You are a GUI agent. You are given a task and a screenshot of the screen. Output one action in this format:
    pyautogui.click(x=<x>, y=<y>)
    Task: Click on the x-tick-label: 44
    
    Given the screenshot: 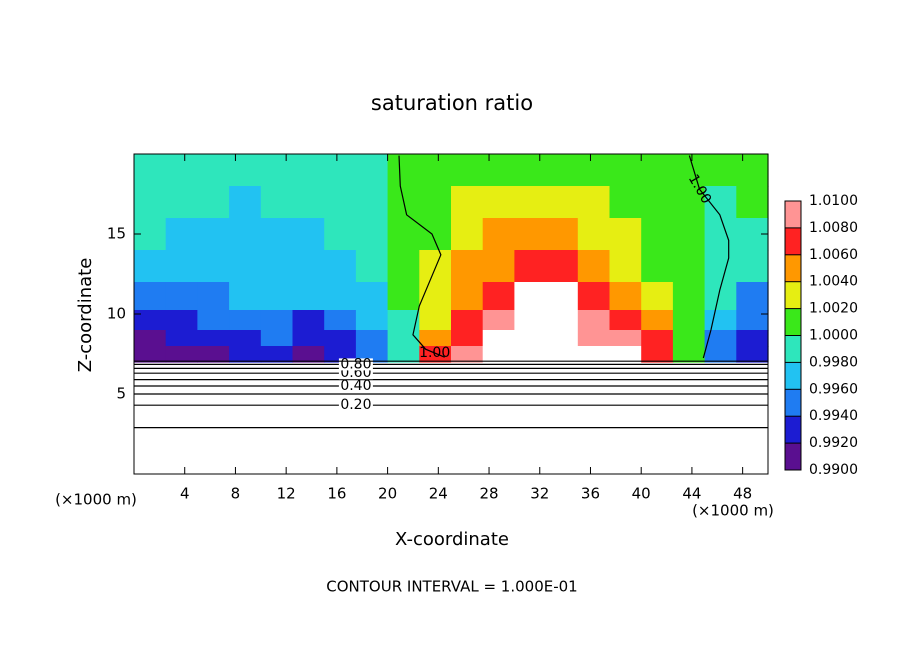 What is the action you would take?
    pyautogui.click(x=691, y=494)
    